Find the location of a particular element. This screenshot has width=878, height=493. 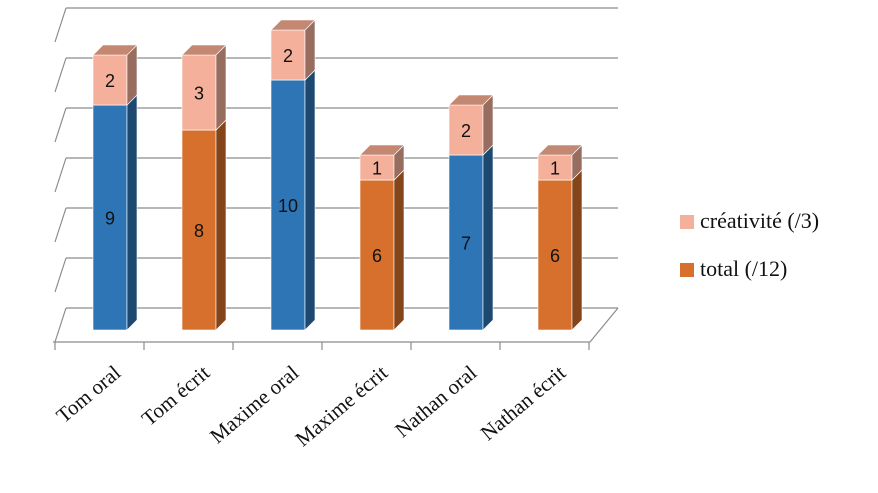

data-label-total: 7 is located at coordinates (466, 244).